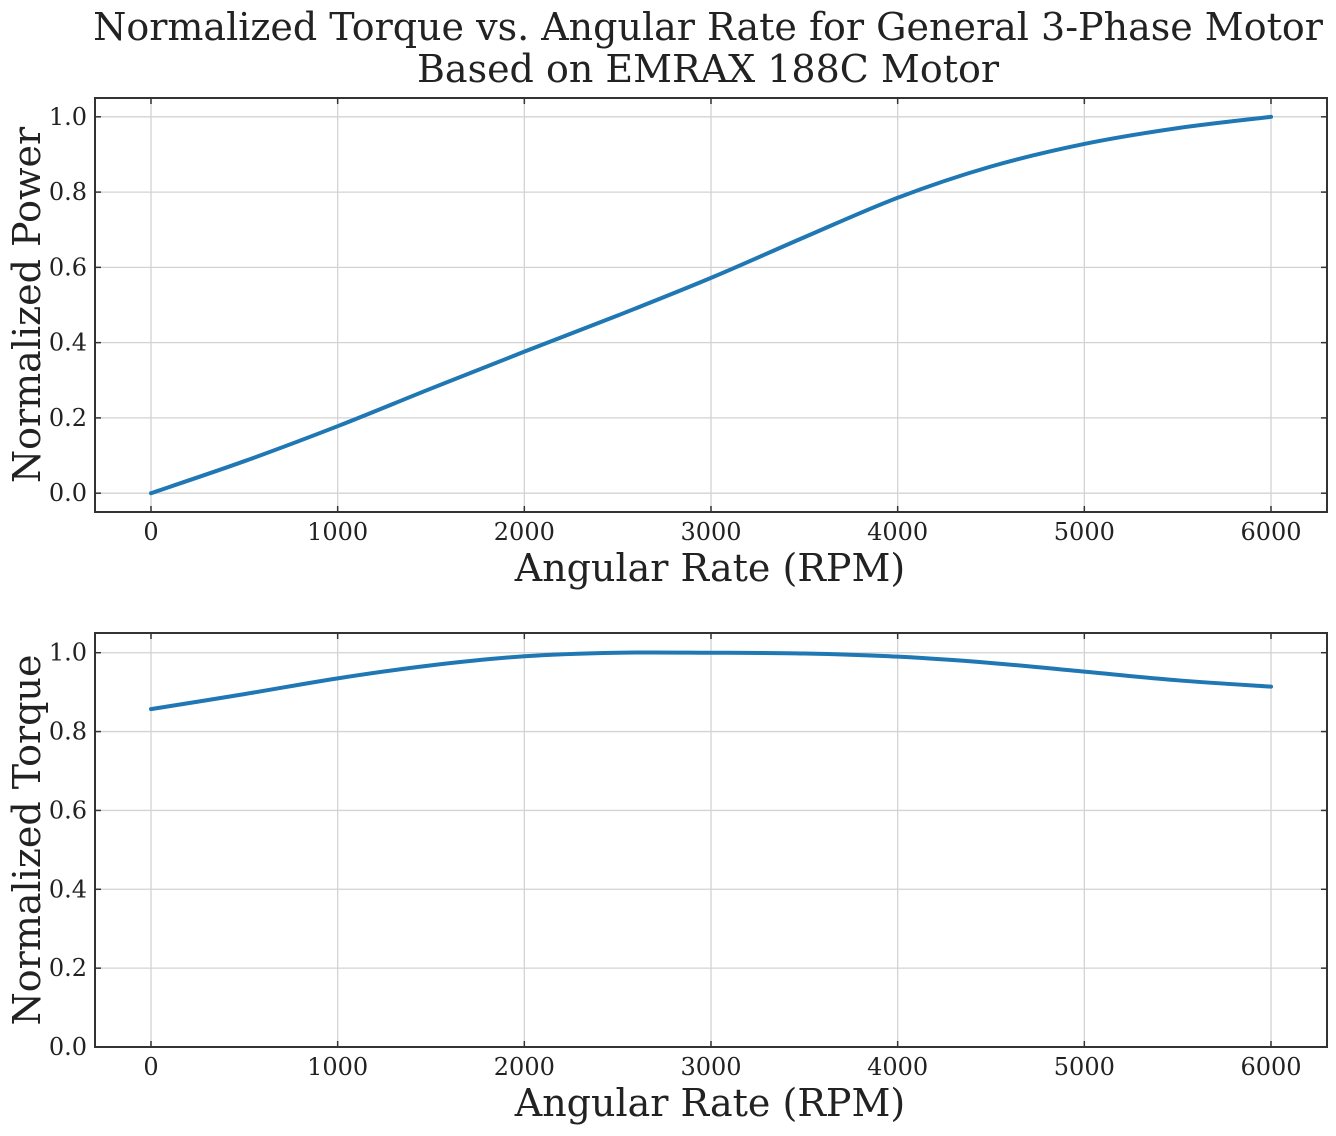 Image resolution: width=1336 pixels, height=1136 pixels. What do you see at coordinates (68, 1047) in the screenshot?
I see `torque-y-tick-label: 0.0` at bounding box center [68, 1047].